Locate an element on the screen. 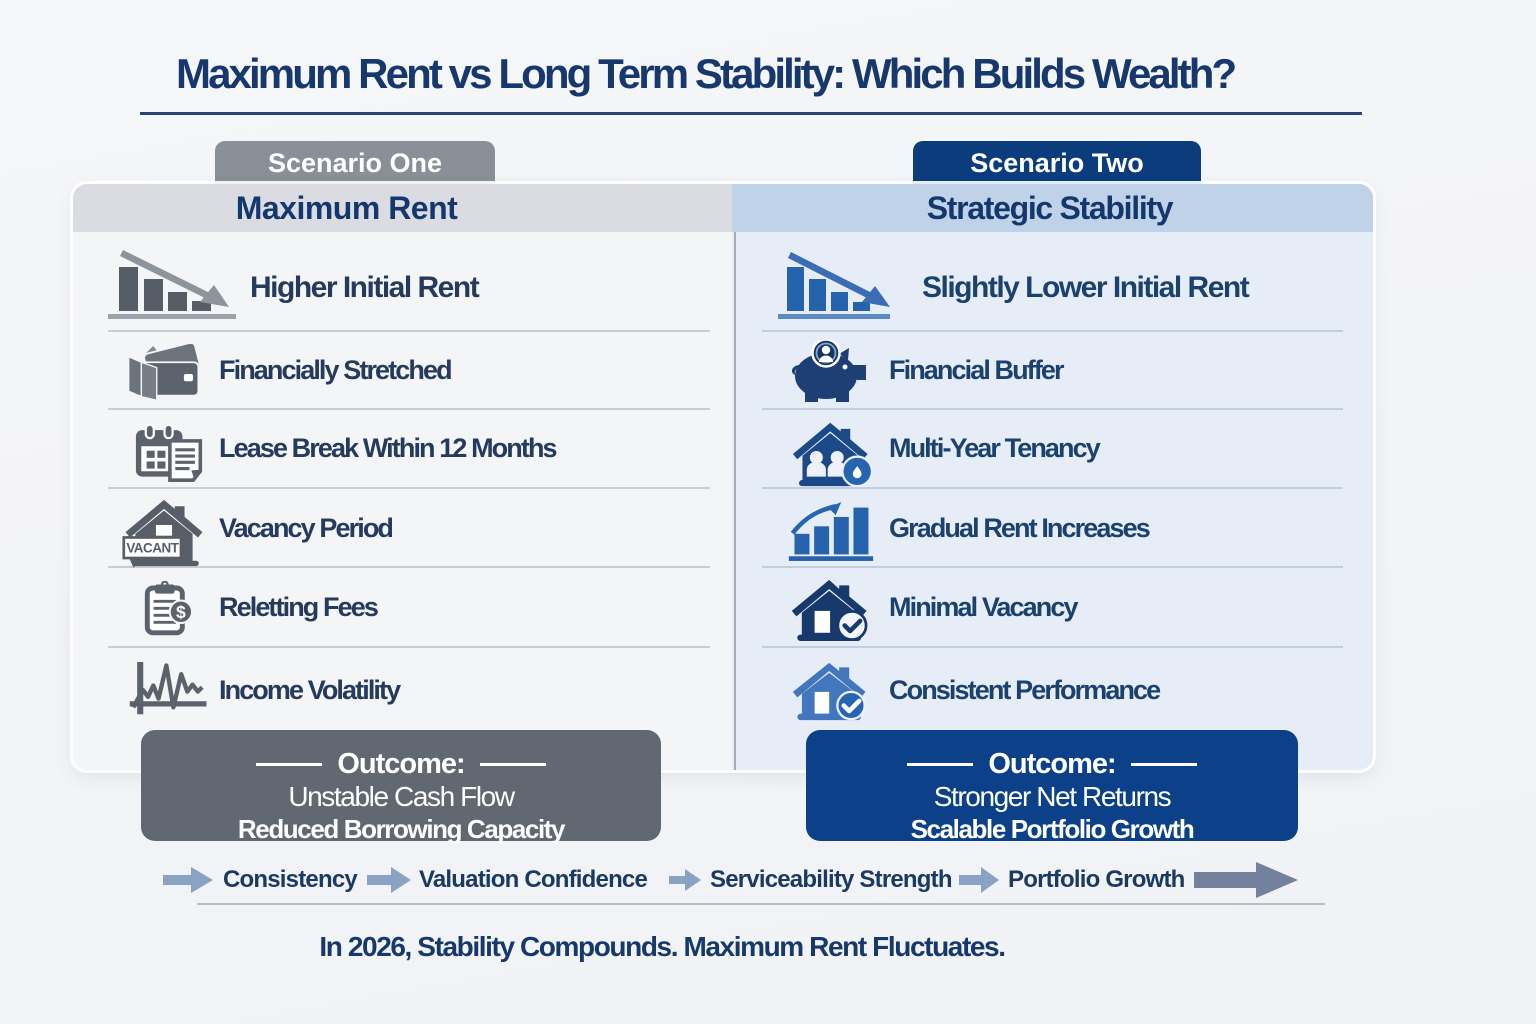 The image size is (1536, 1024). svg-text: VACANT is located at coordinates (152, 548).